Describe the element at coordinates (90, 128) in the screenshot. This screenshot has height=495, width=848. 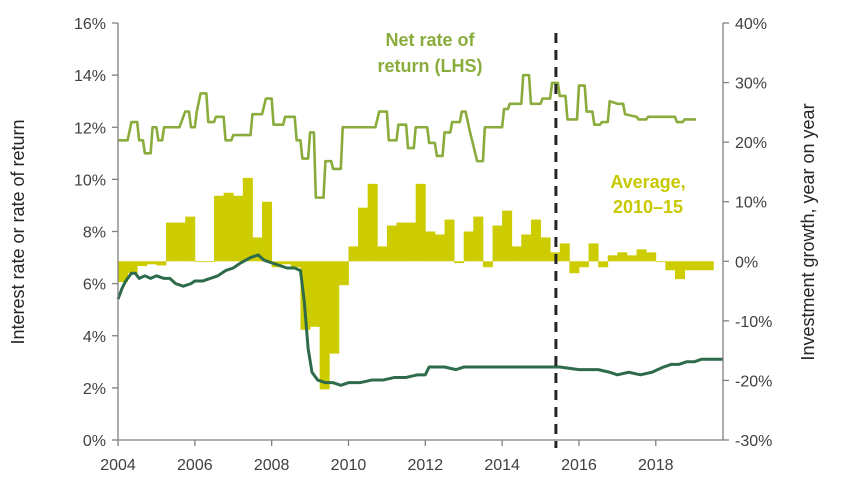
I see `left-tick-label: 12%` at that location.